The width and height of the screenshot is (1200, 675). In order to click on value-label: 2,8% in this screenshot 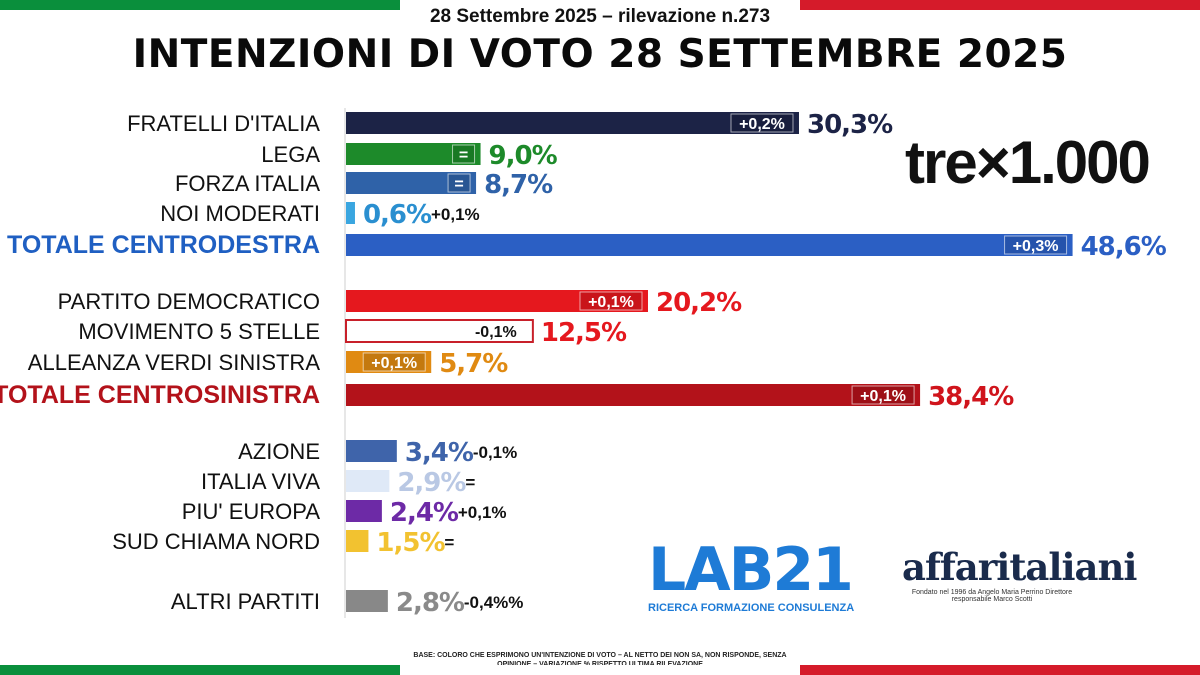, I will do `click(430, 603)`.